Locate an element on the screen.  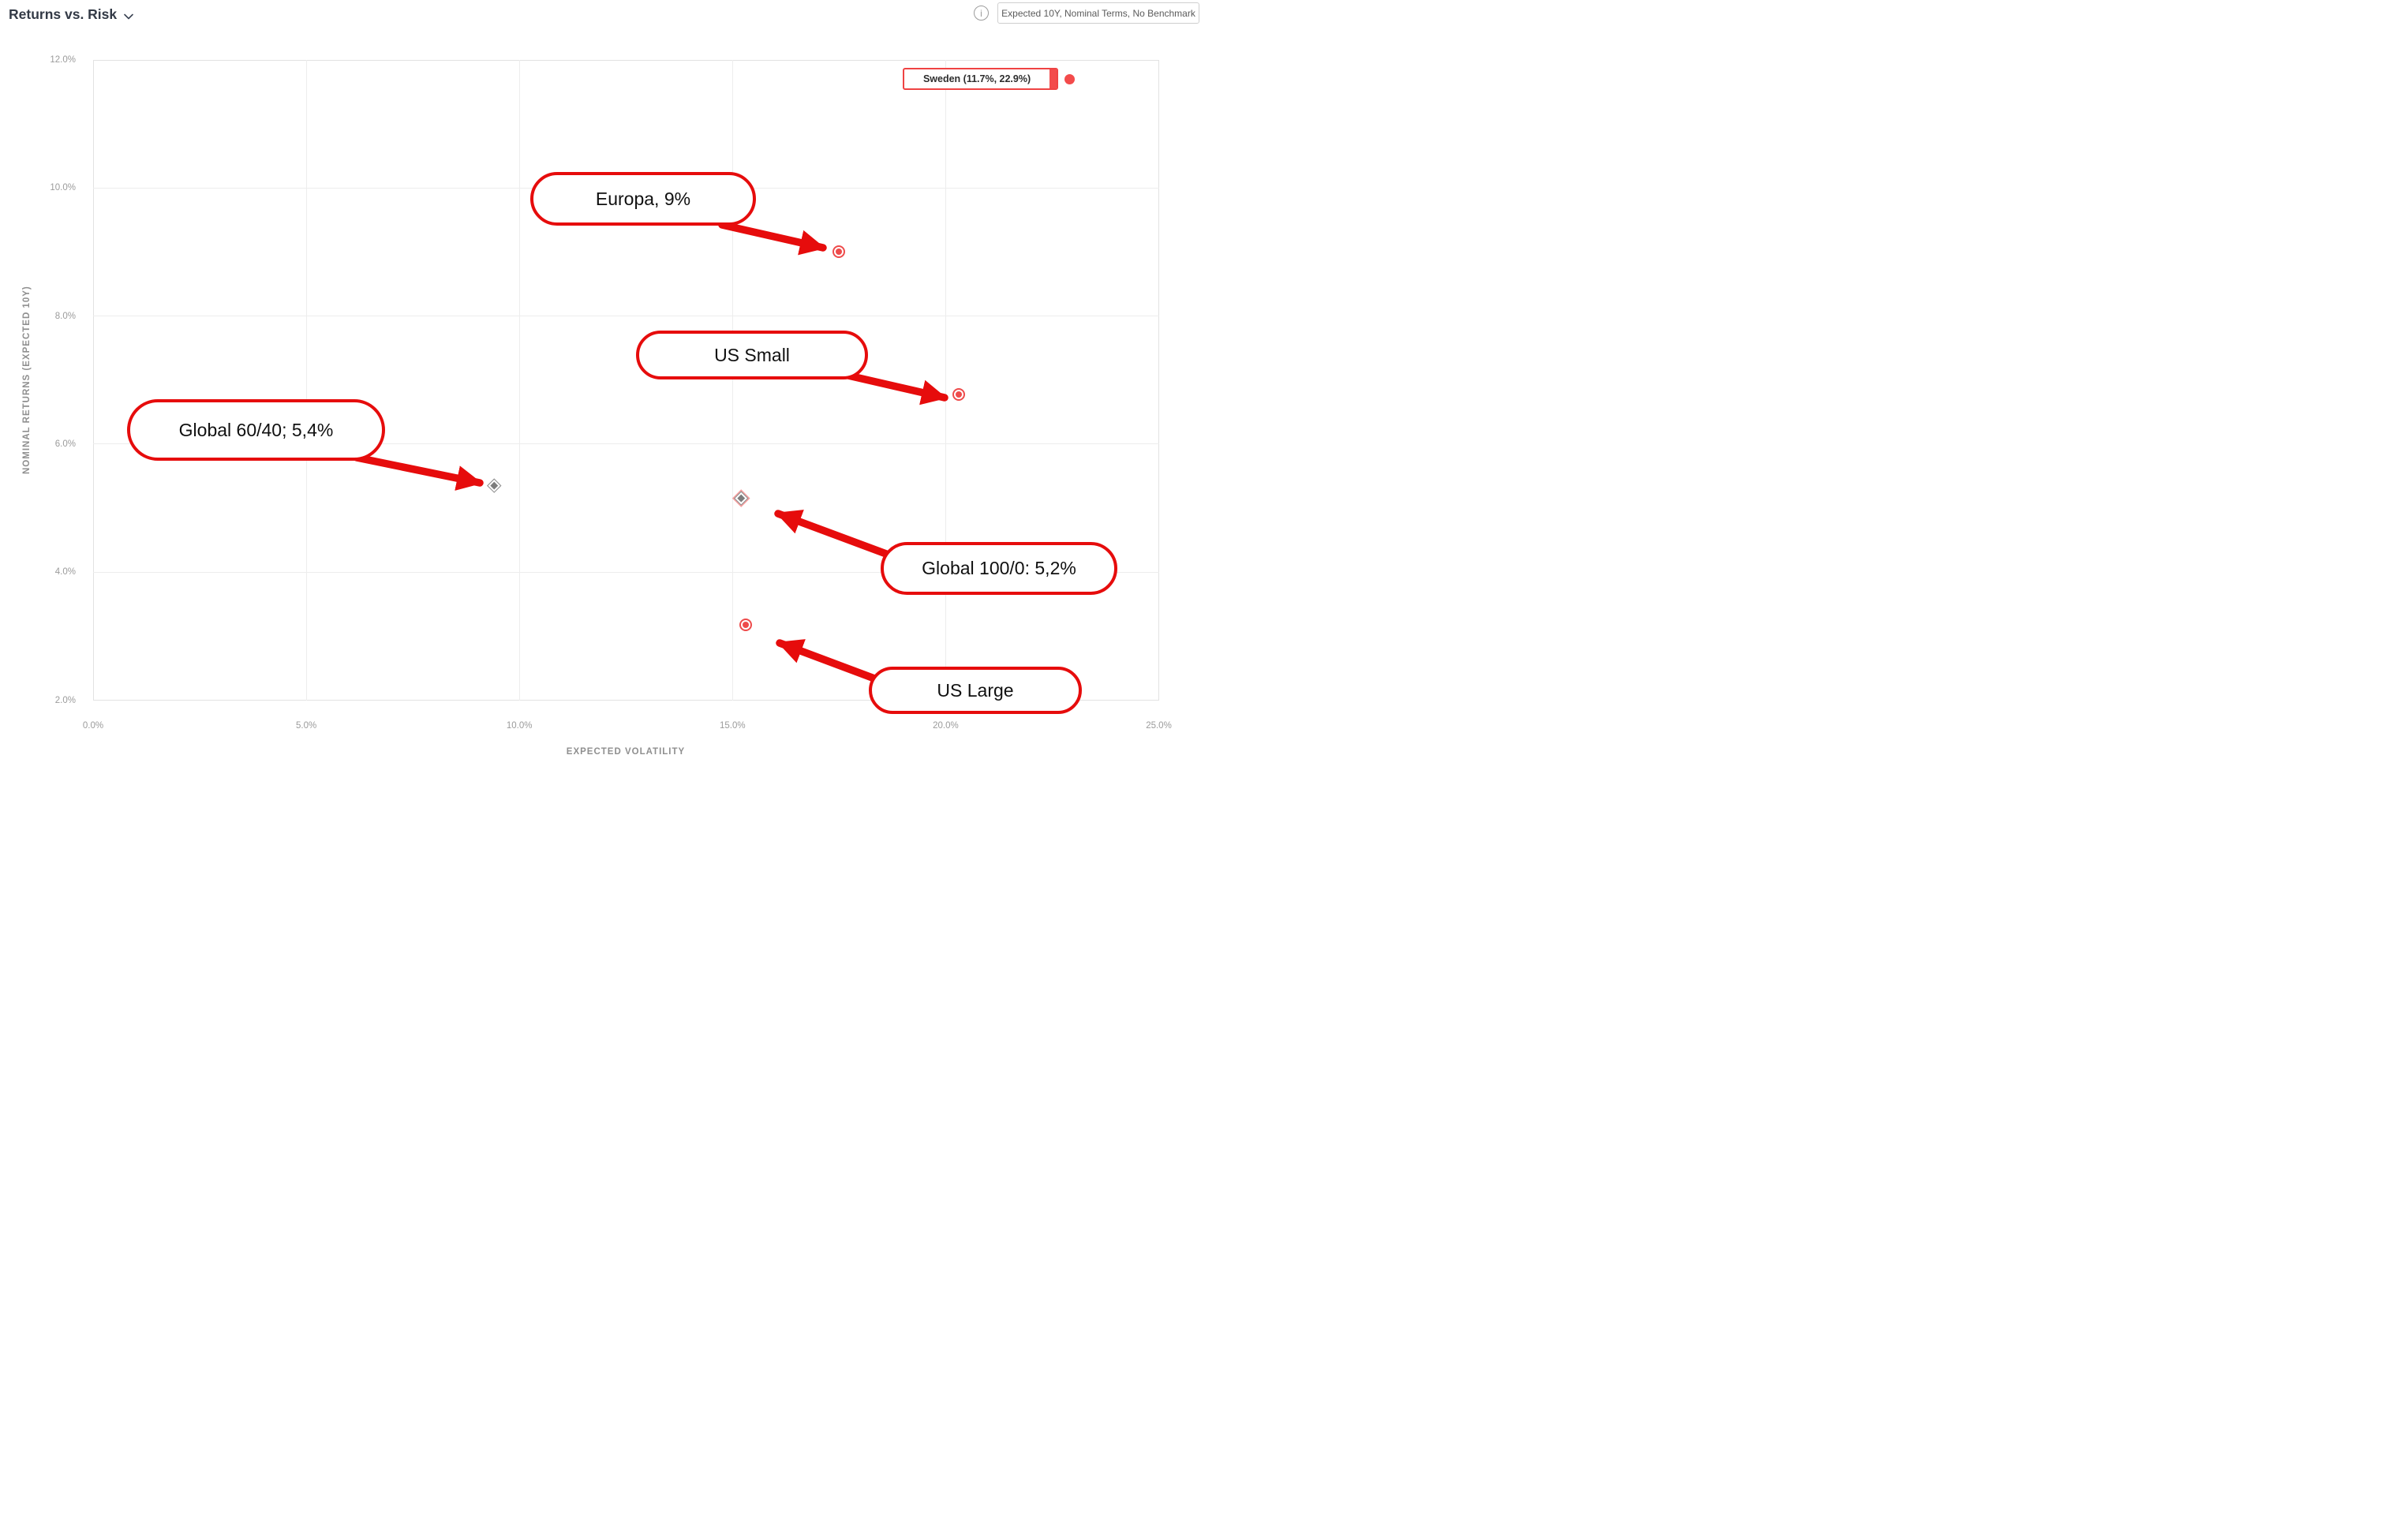
y-tick-label: 2.0% is located at coordinates (65, 700).